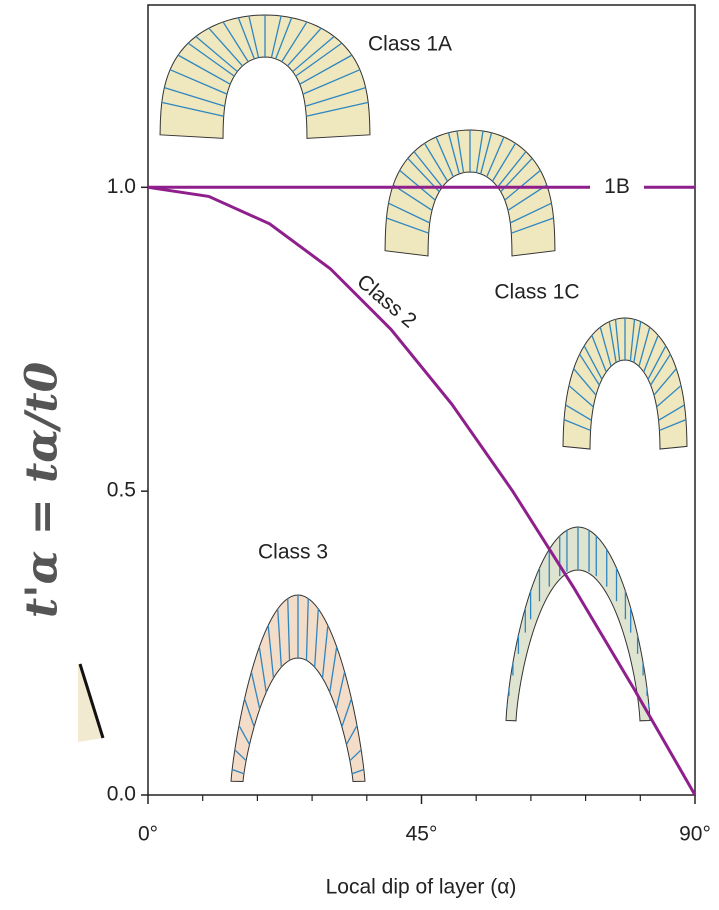 Image resolution: width=719 pixels, height=910 pixels. Describe the element at coordinates (422, 834) in the screenshot. I see `x-tick-label: 45°` at that location.